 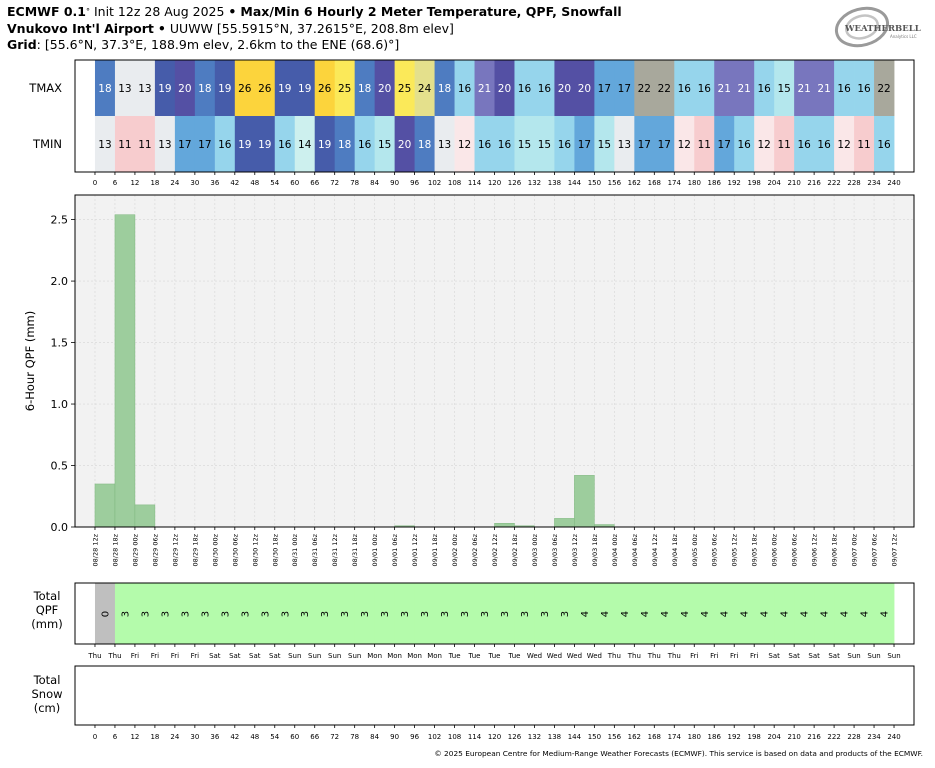 What do you see at coordinates (394, 183) in the screenshot?
I see `grid-x-tick-label: 90` at bounding box center [394, 183].